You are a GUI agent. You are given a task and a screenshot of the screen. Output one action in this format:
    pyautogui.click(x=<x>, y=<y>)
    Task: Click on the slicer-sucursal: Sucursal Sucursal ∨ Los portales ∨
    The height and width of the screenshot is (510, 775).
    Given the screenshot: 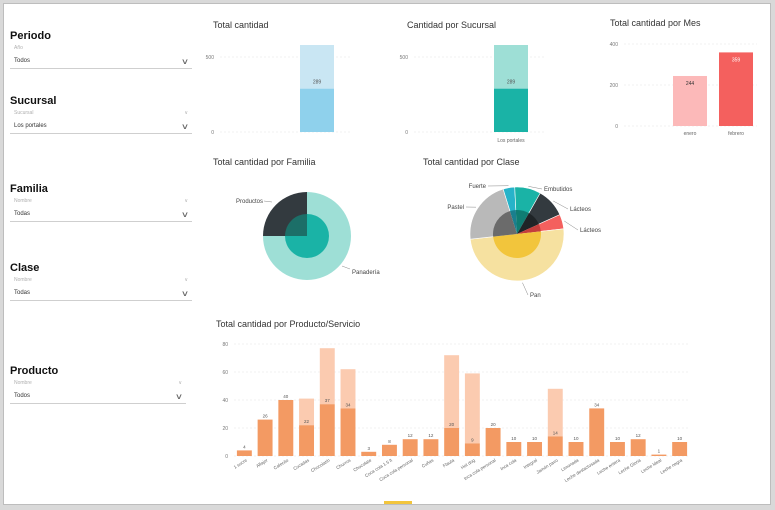 What is the action you would take?
    pyautogui.click(x=101, y=114)
    